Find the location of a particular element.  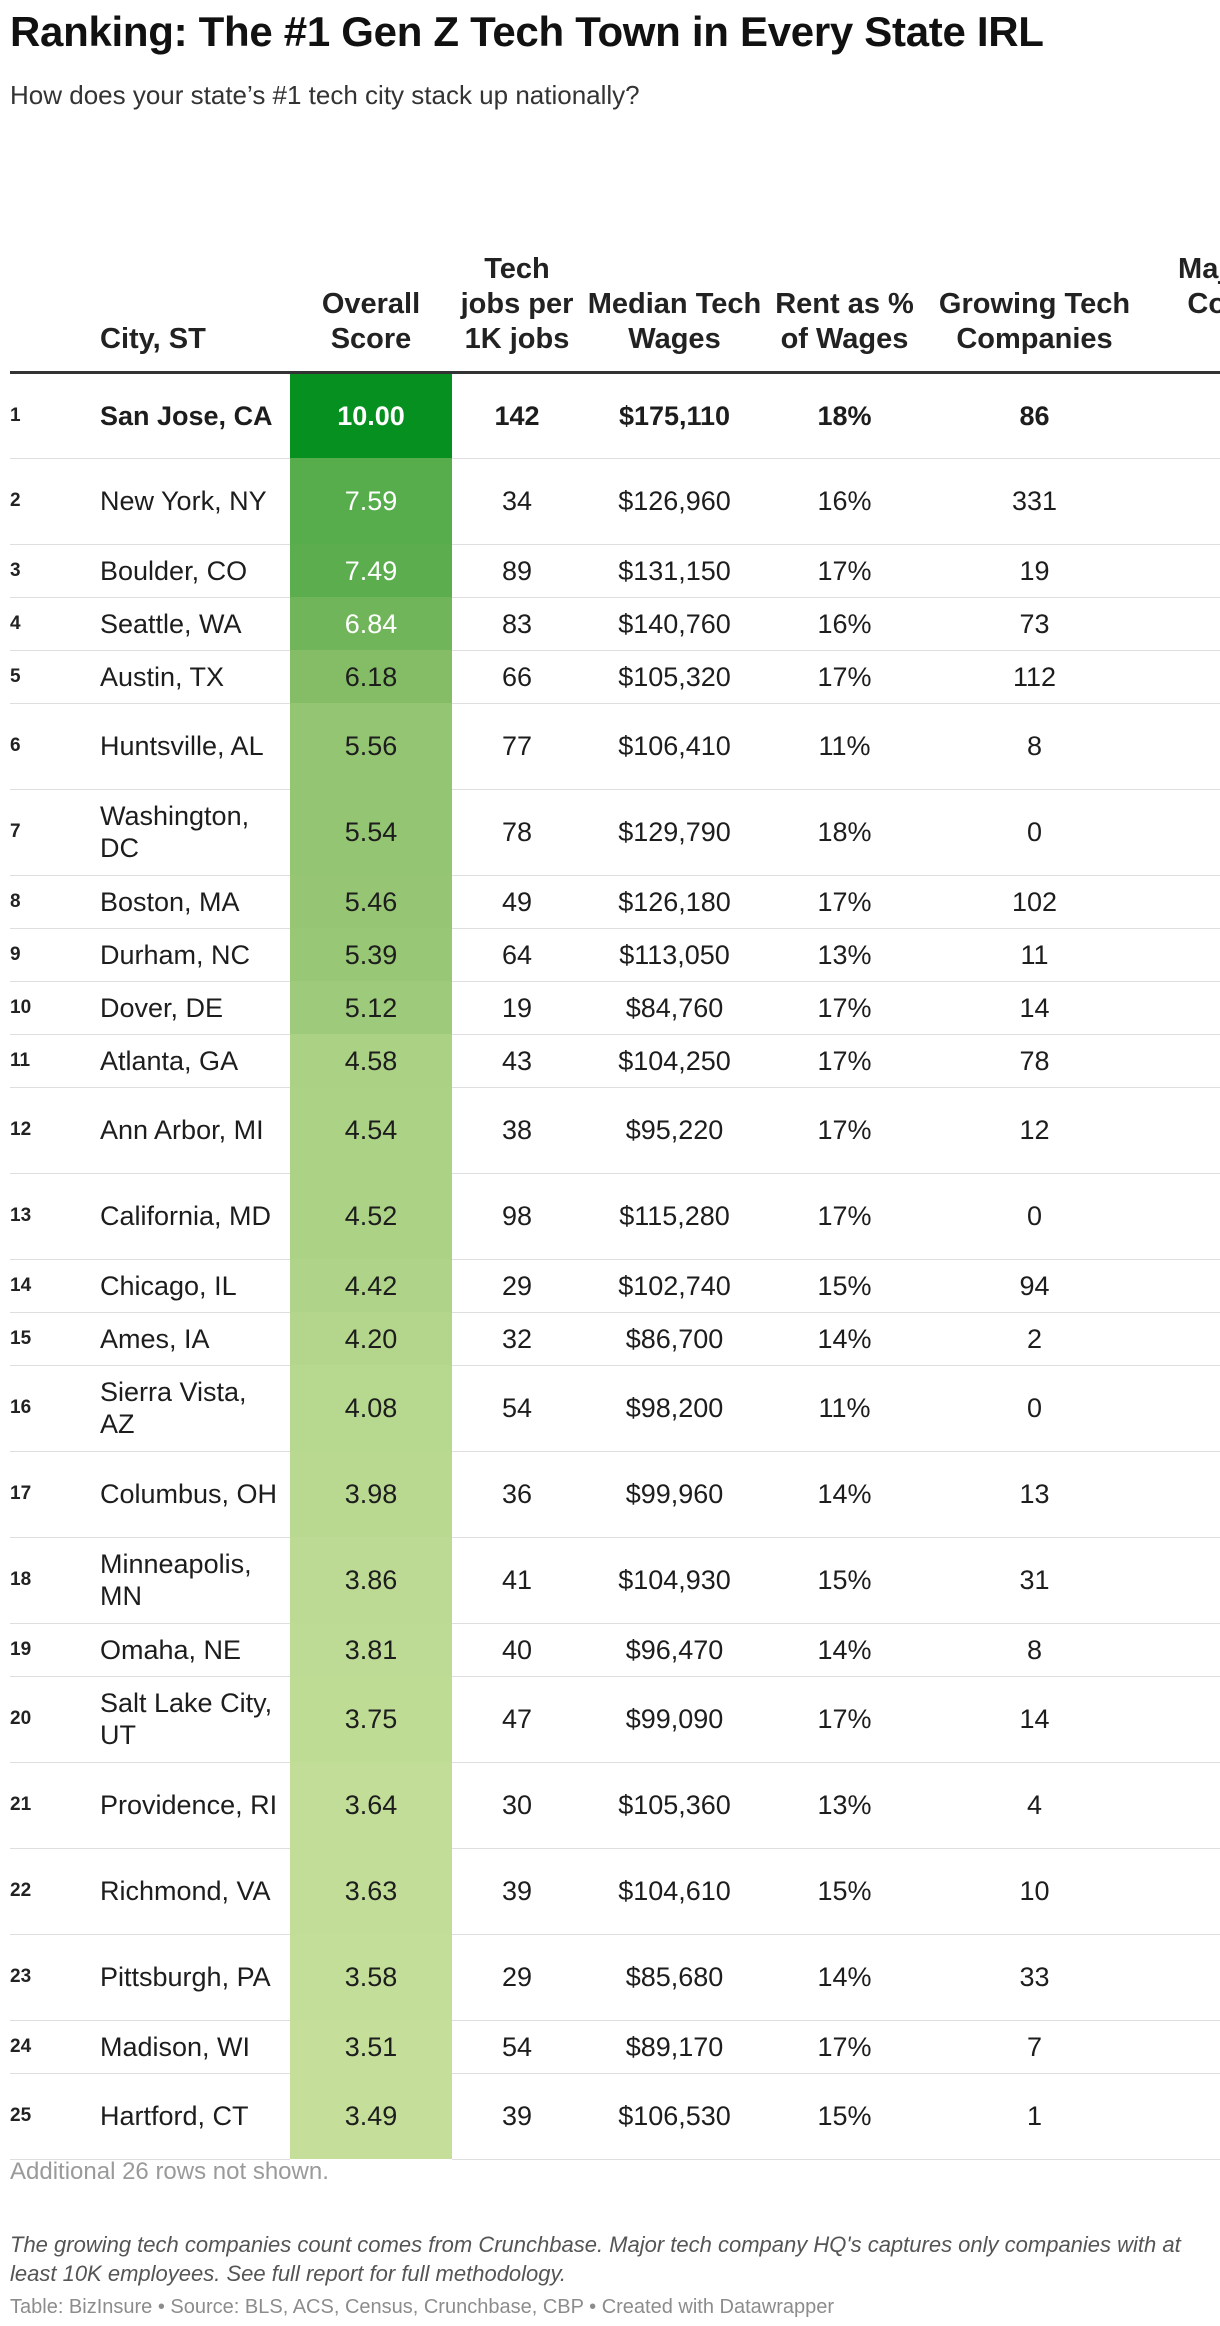

major-hq-cell: 4 is located at coordinates (1183, 501).